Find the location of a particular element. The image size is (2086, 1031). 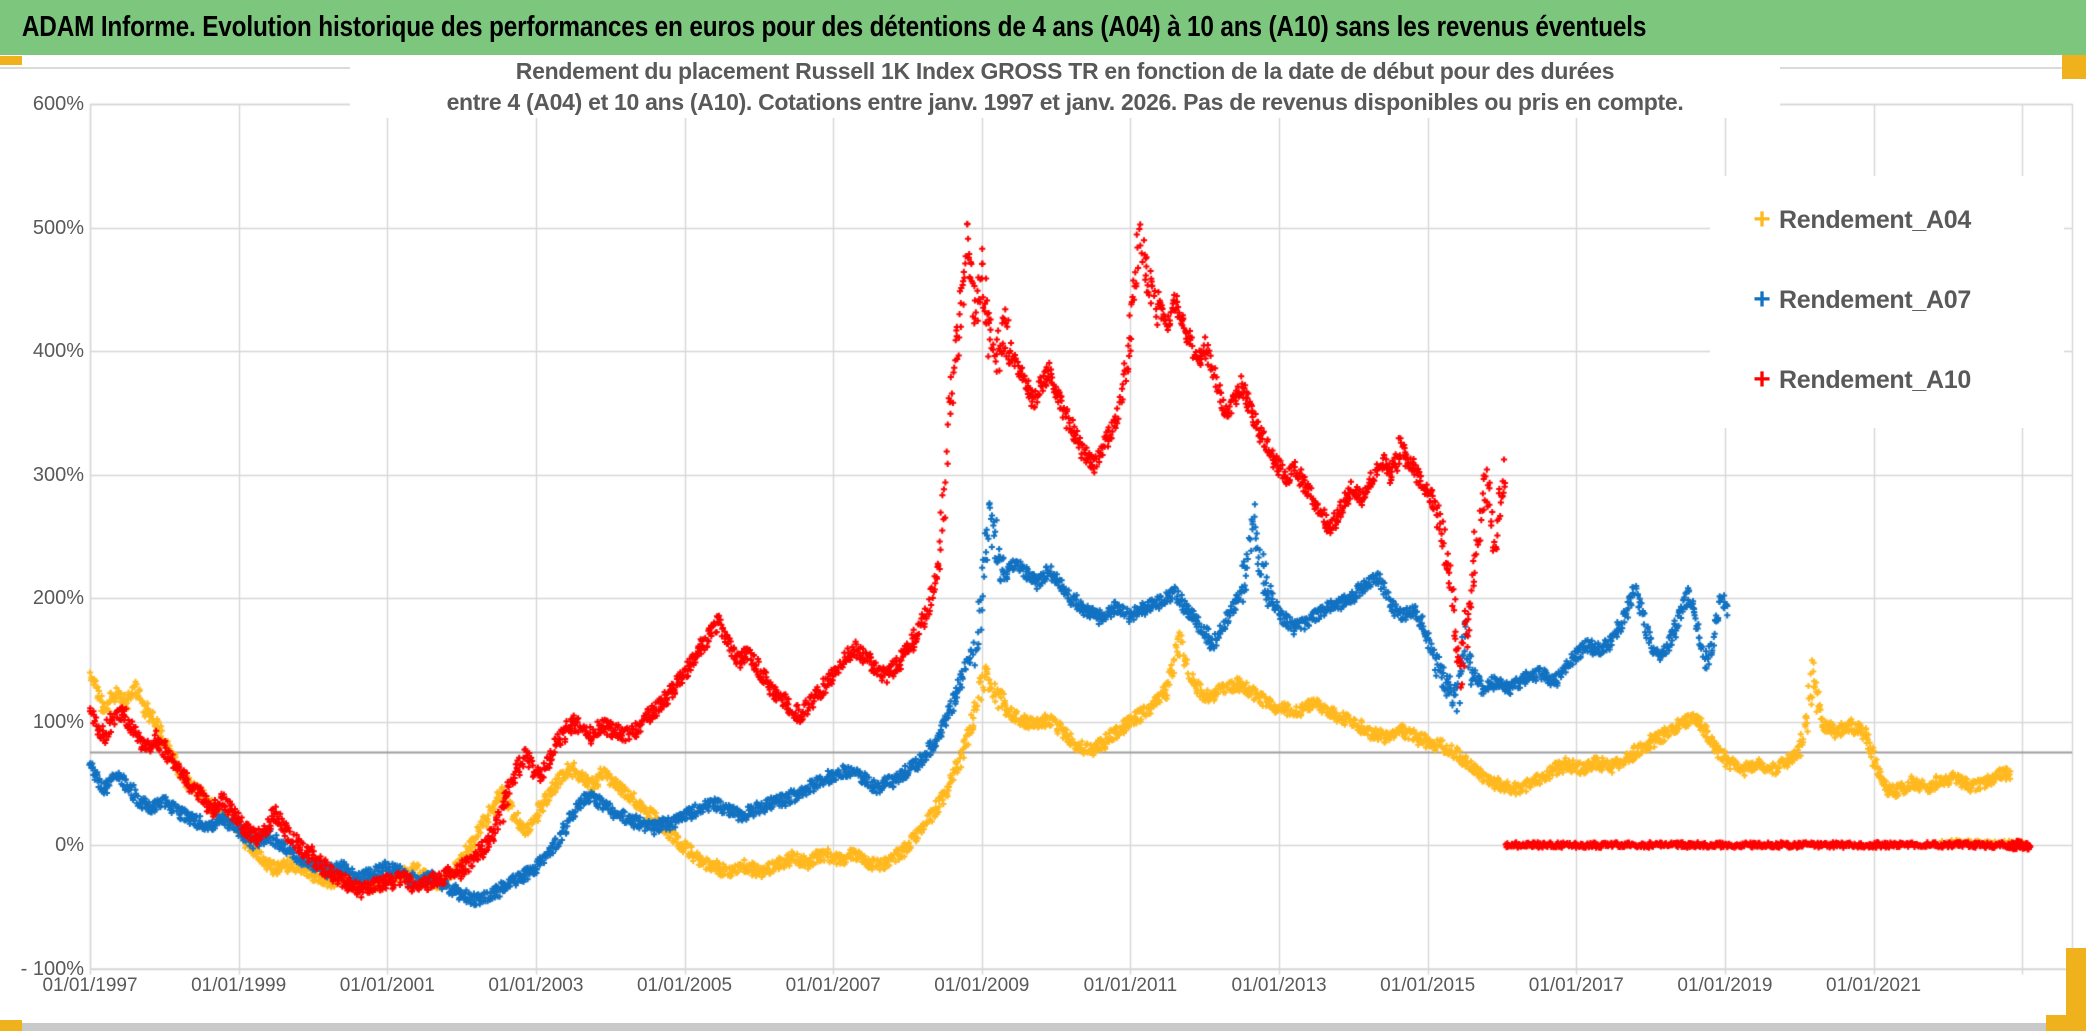

x-tick-label: 01/01/2003 is located at coordinates (536, 985).